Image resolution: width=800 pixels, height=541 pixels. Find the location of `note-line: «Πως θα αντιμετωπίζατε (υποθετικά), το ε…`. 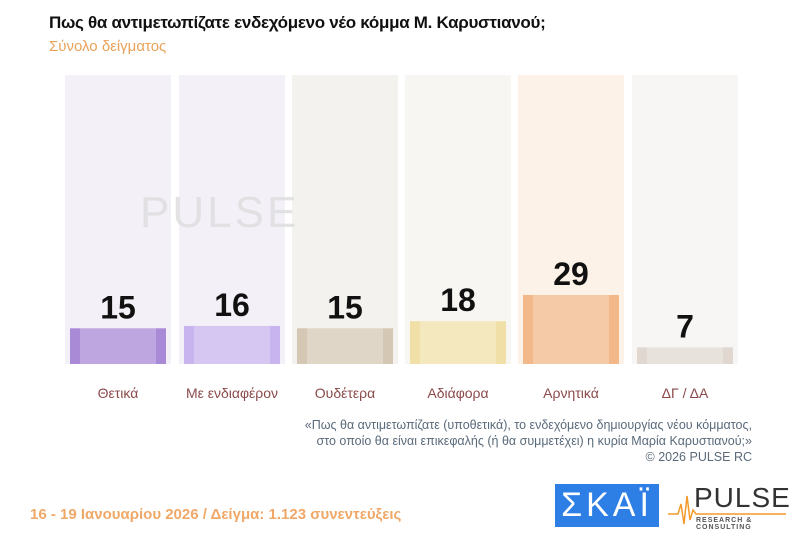

note-line: «Πως θα αντιμετωπίζατε (υποθετικά), το ε… is located at coordinates (528, 425).